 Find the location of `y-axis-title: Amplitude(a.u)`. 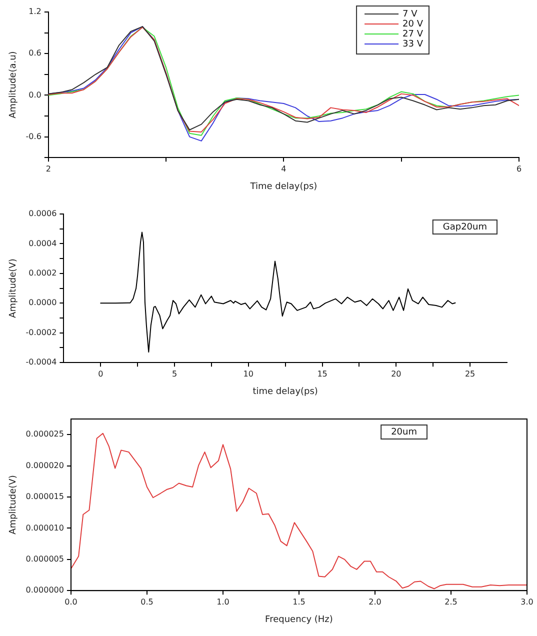

y-axis-title: Amplitude(a.u) is located at coordinates (13, 84).